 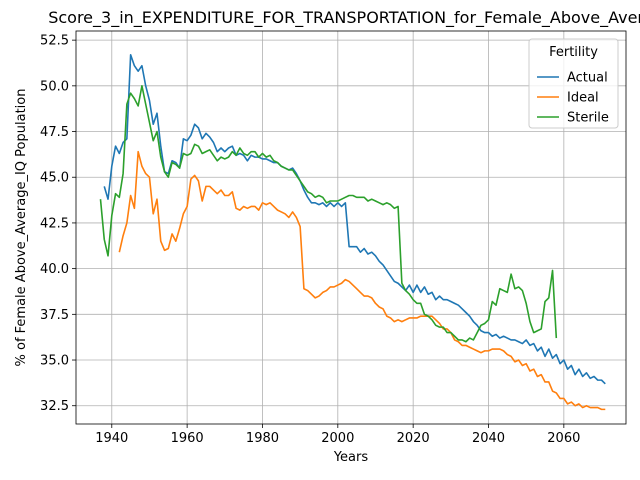 What do you see at coordinates (54, 41) in the screenshot?
I see `y-tick-label: 52.5` at bounding box center [54, 41].